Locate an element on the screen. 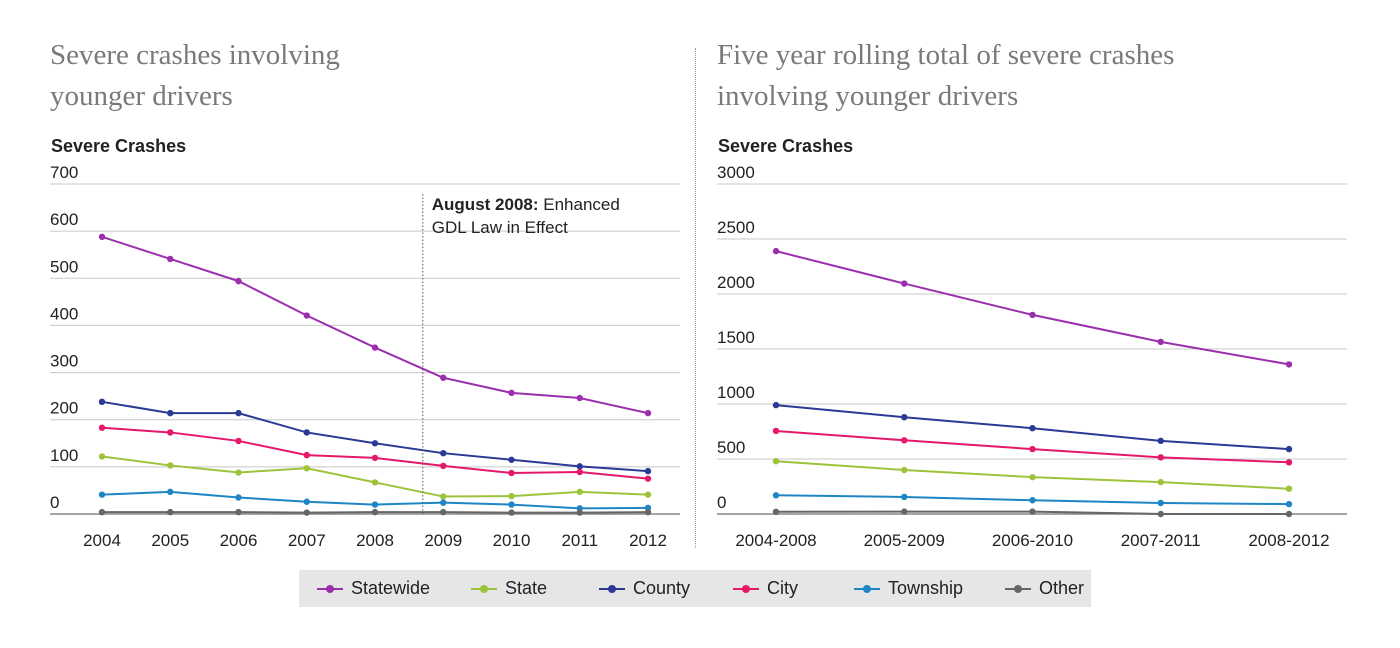 The image size is (1400, 648). left-title-line-2: younger drivers is located at coordinates (141, 96).